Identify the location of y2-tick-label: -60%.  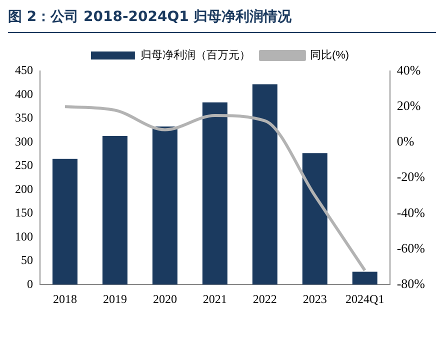
(411, 248).